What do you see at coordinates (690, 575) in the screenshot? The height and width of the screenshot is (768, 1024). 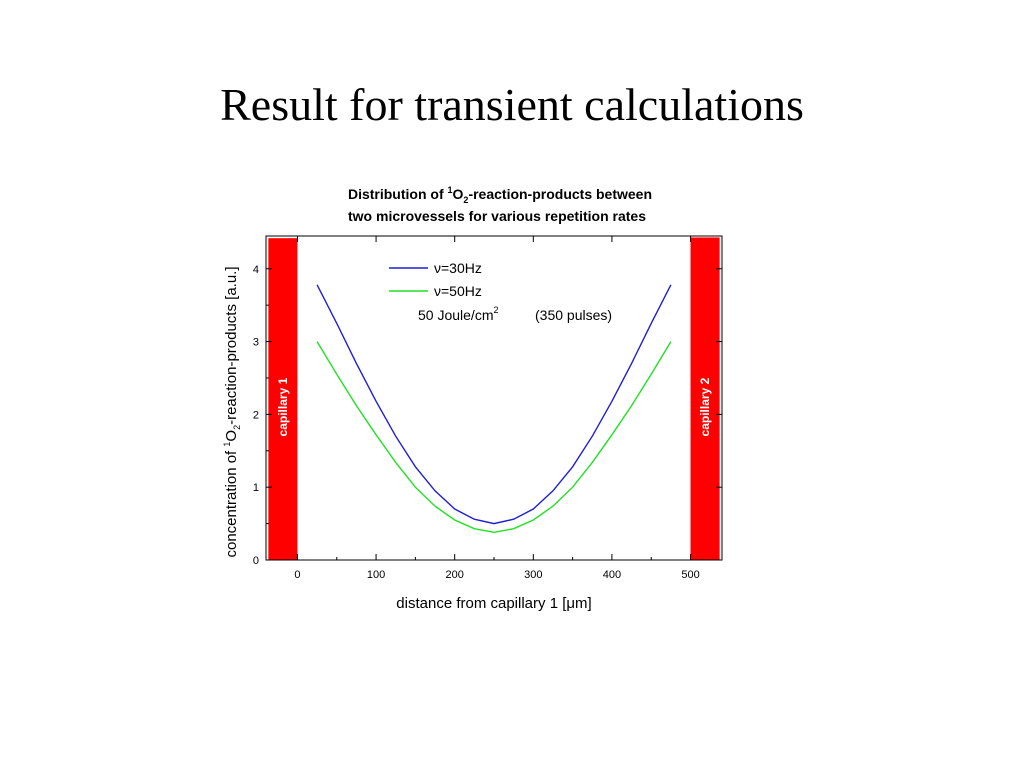 I see `x-tick-label: 500` at bounding box center [690, 575].